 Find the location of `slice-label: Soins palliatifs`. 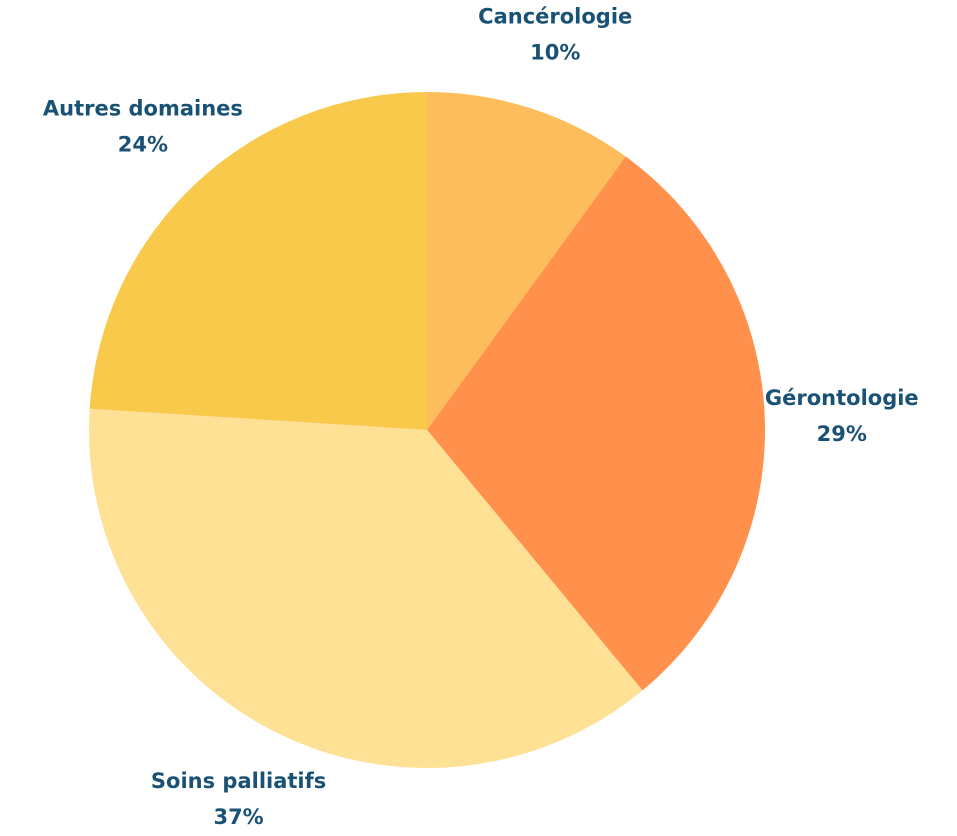

slice-label: Soins palliatifs is located at coordinates (238, 781).